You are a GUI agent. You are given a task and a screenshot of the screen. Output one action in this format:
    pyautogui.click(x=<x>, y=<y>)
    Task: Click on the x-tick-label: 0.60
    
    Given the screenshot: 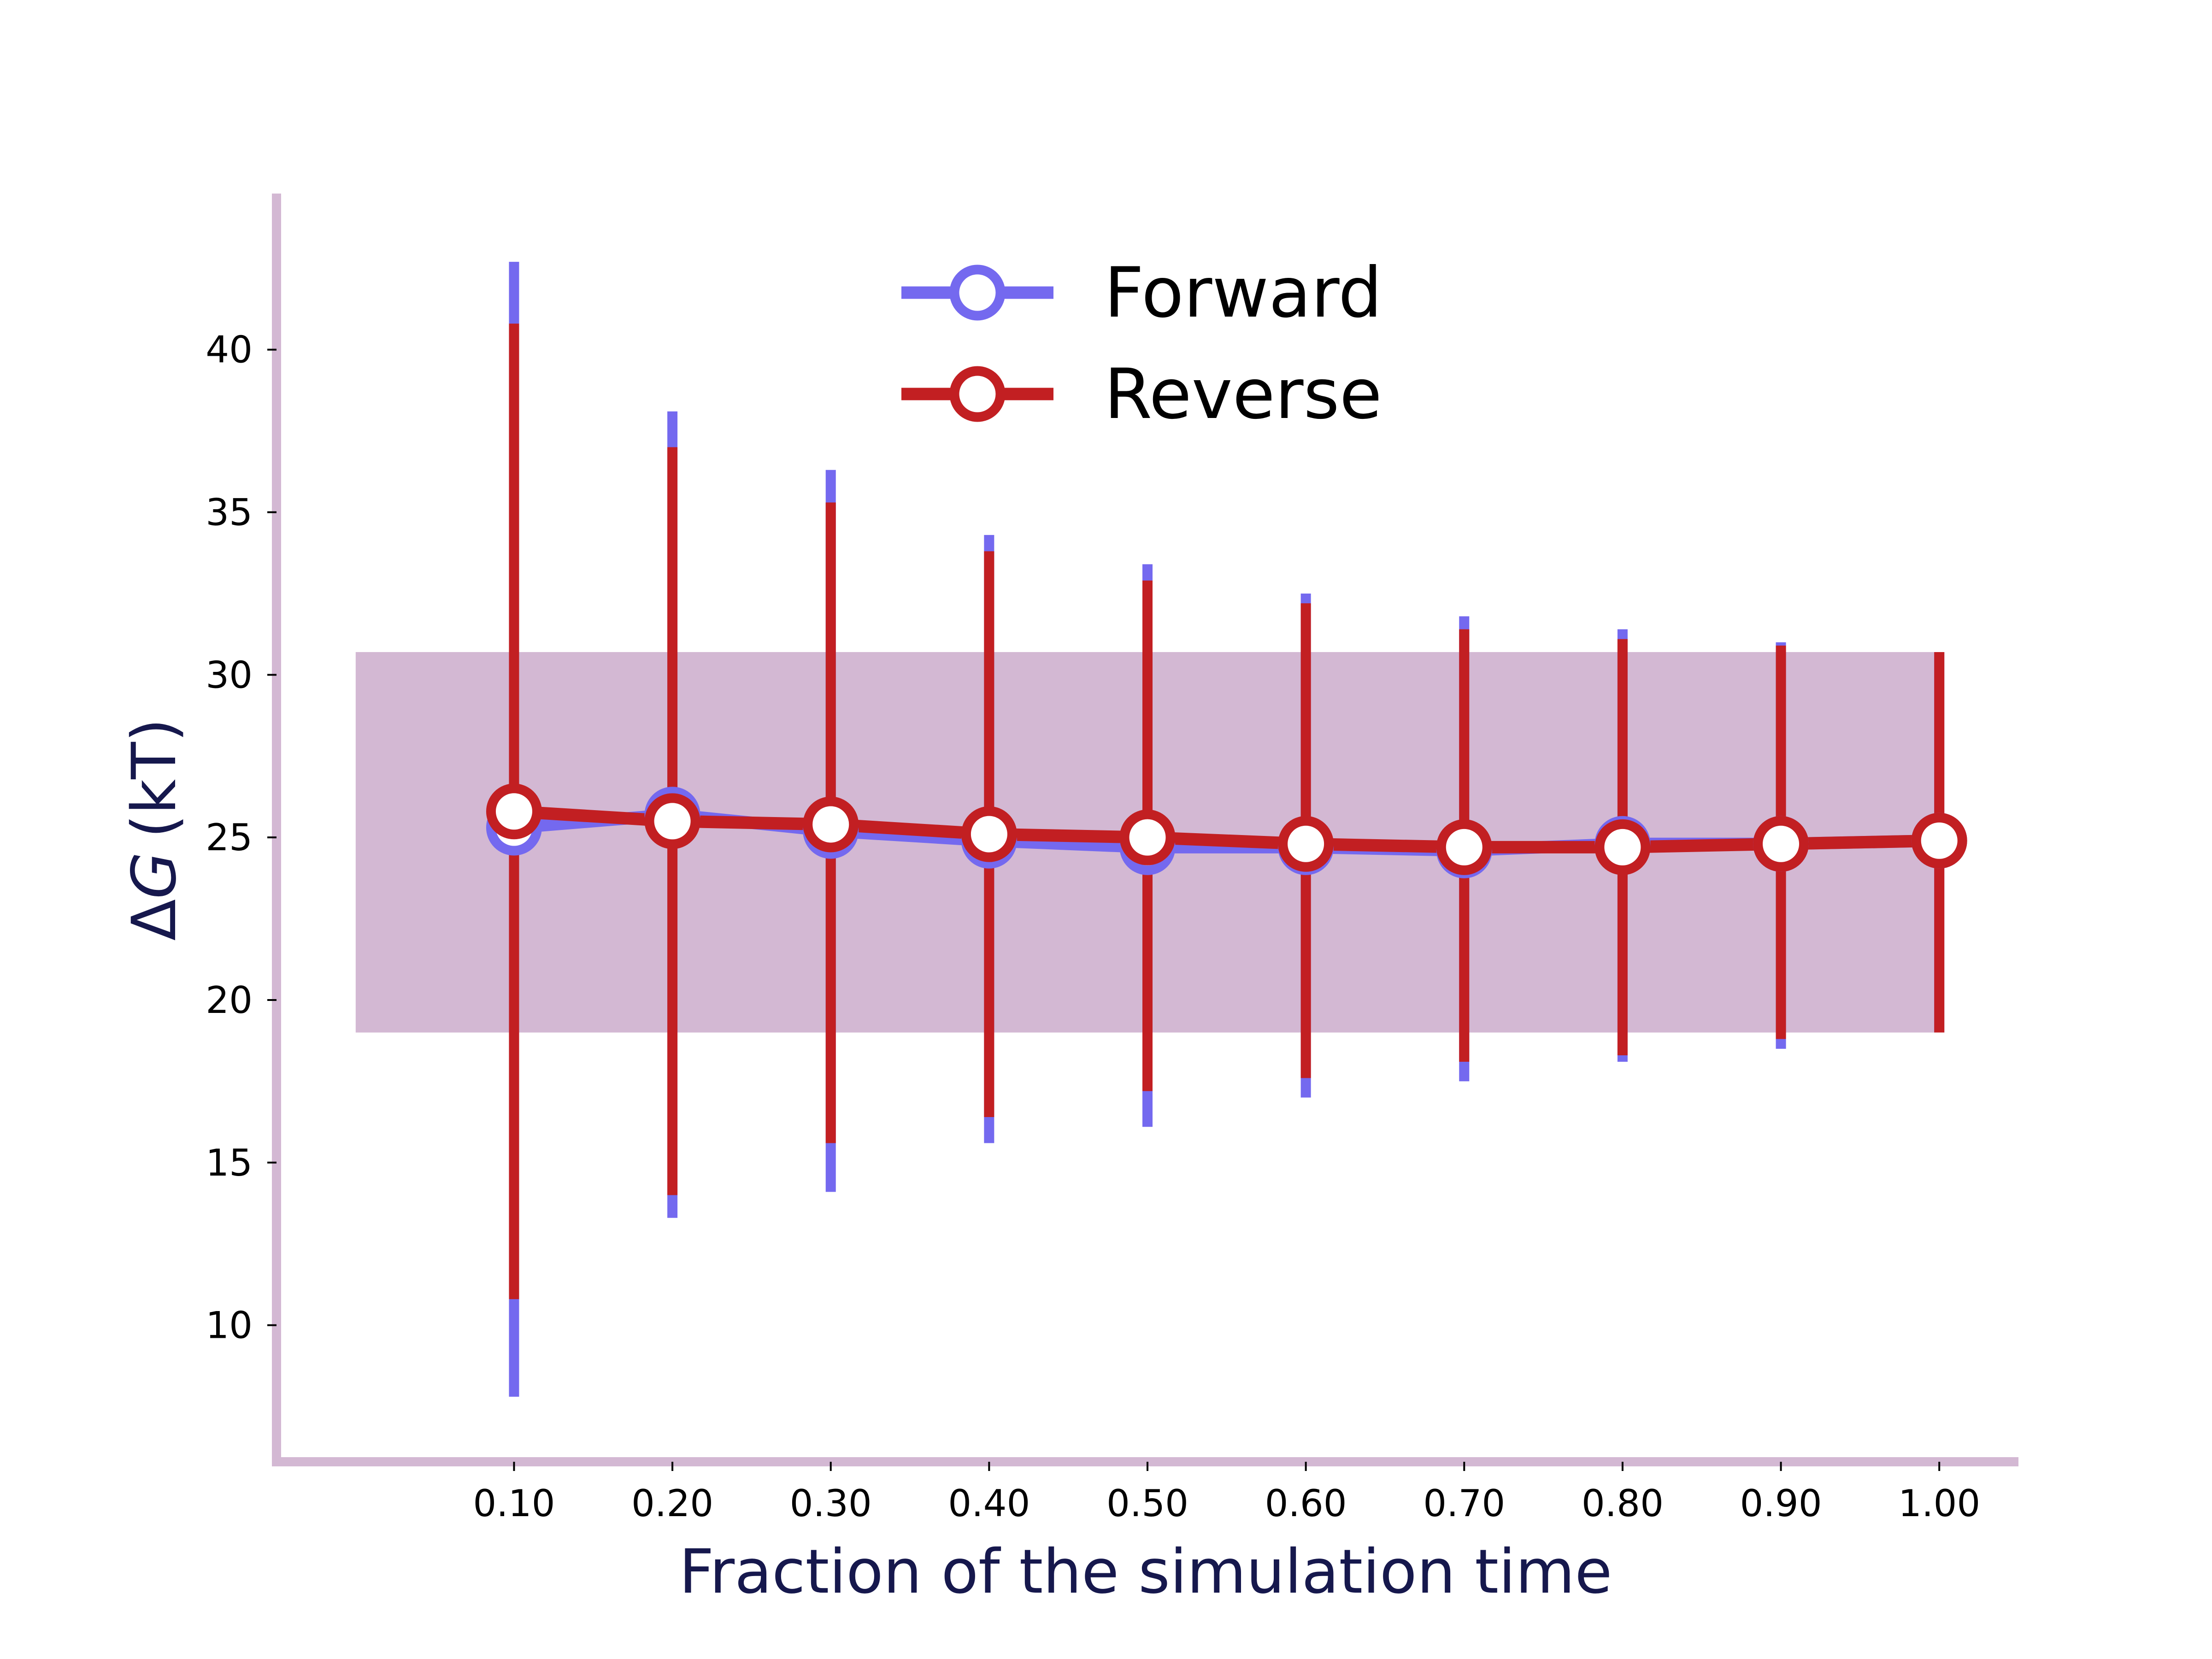 What is the action you would take?
    pyautogui.click(x=1306, y=1503)
    